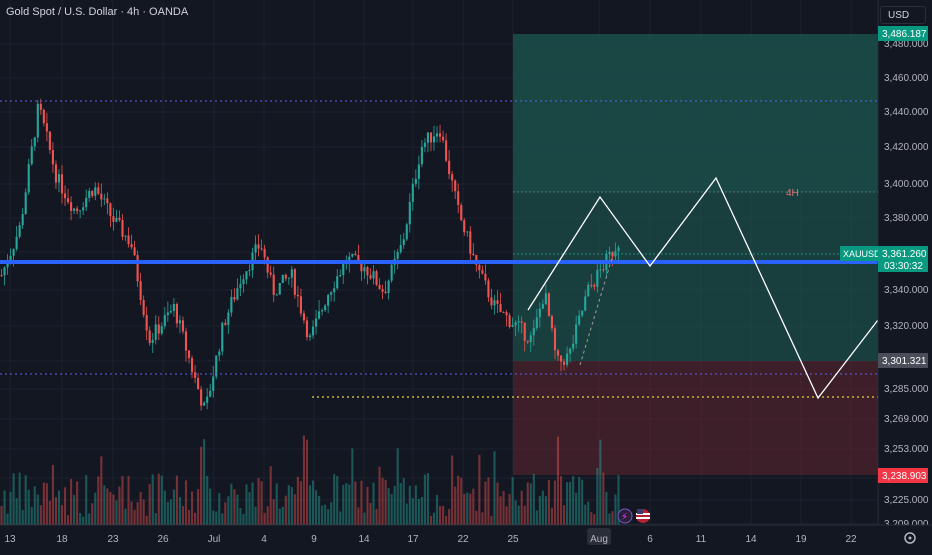 The width and height of the screenshot is (932, 555). What do you see at coordinates (903, 15) in the screenshot?
I see `currency-button: USD` at bounding box center [903, 15].